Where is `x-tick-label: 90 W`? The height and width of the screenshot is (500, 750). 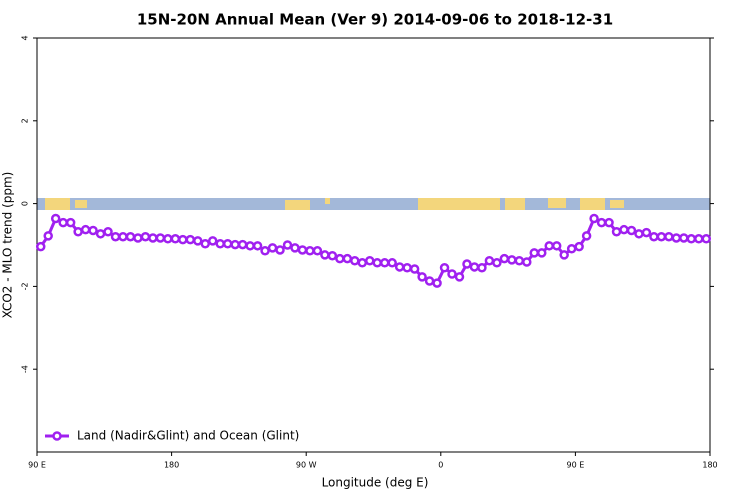
x-tick-label: 90 W is located at coordinates (306, 465).